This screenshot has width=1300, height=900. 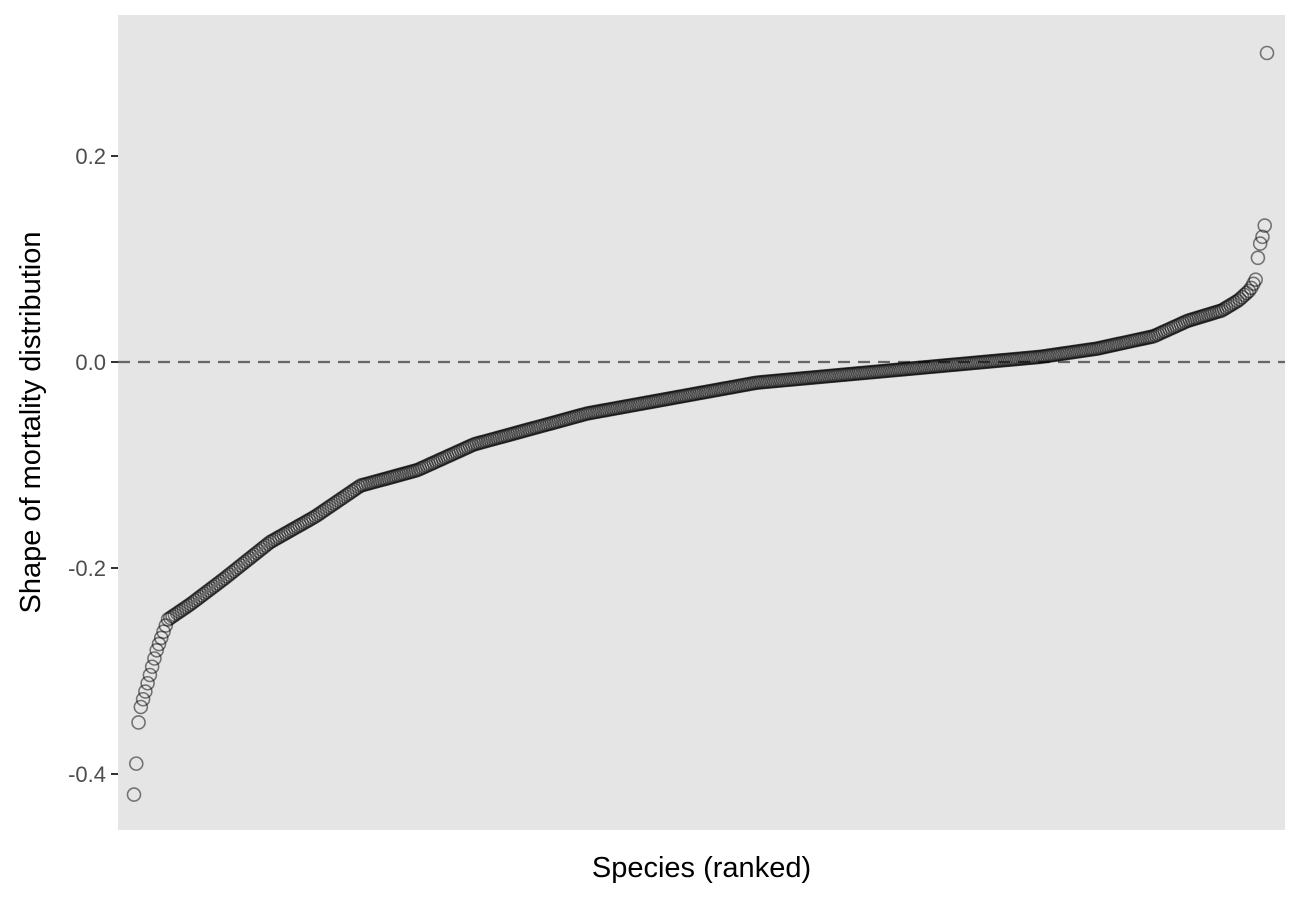 What do you see at coordinates (93, 465) in the screenshot?
I see `y-axis: -0.4 -0.2 0.0 0.2` at bounding box center [93, 465].